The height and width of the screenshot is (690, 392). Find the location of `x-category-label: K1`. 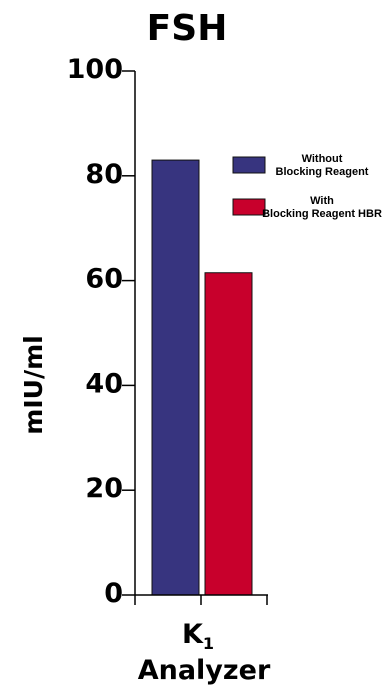

x-category-label: K1 is located at coordinates (198, 636).